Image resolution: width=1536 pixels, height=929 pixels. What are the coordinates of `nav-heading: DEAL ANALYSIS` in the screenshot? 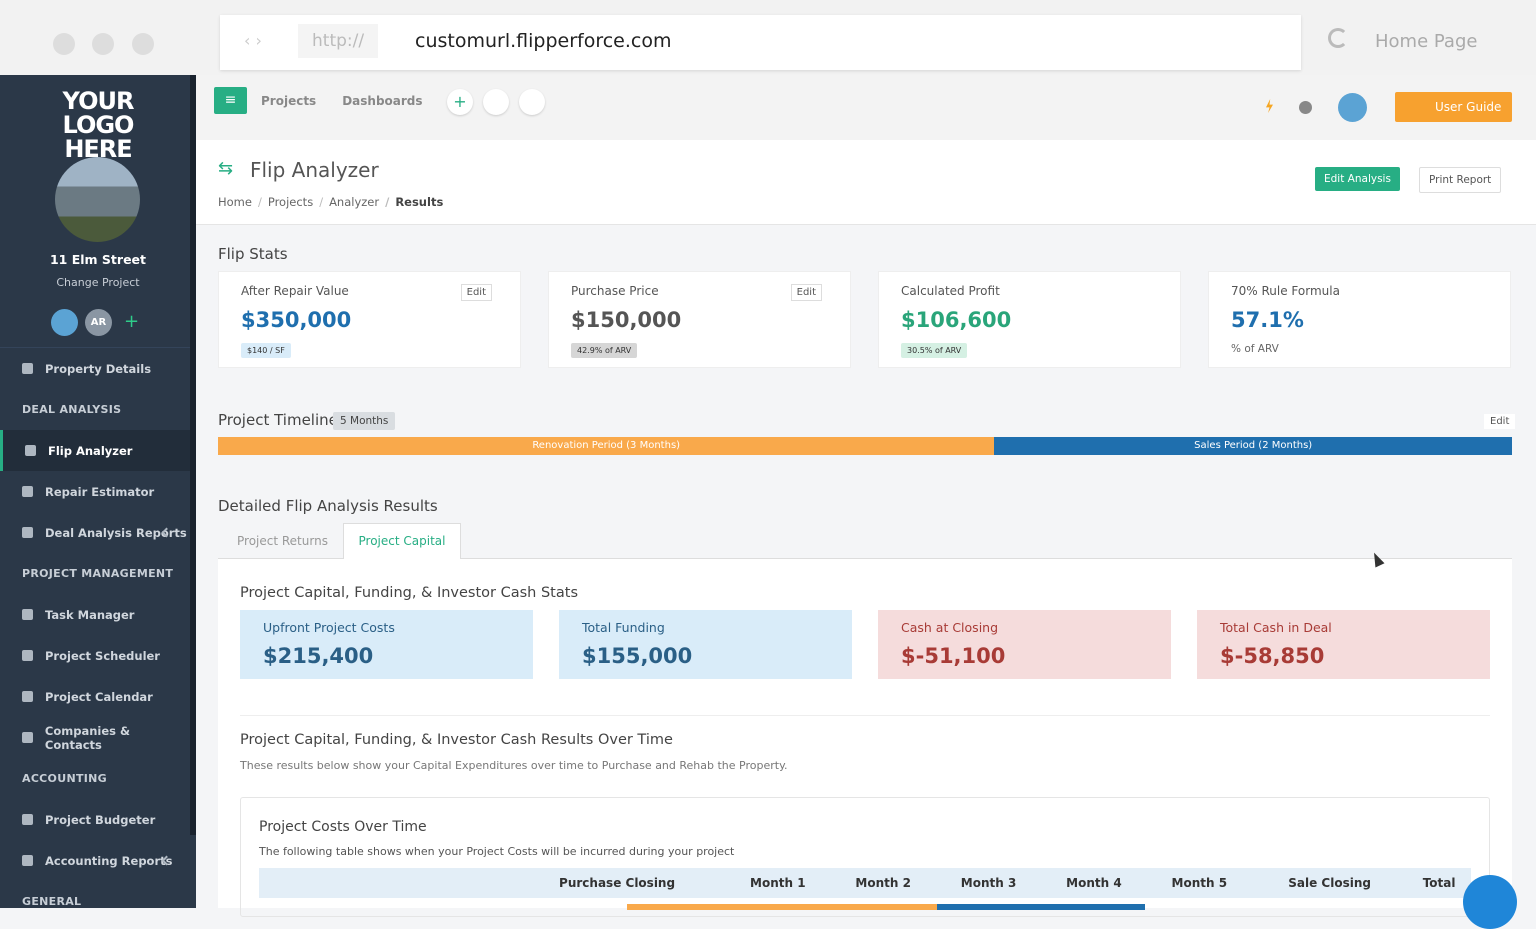 It's located at (72, 409).